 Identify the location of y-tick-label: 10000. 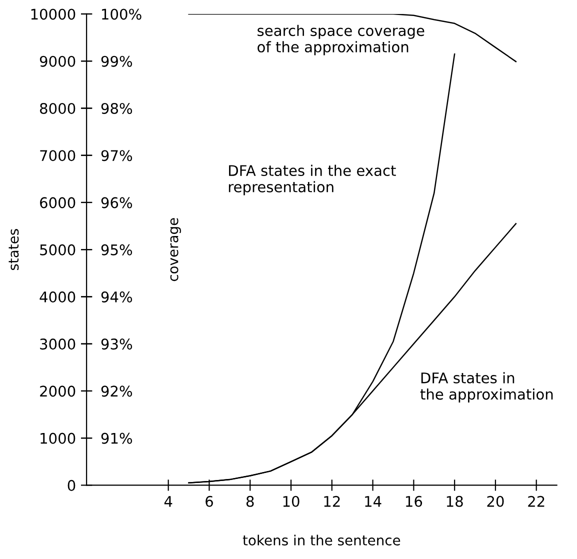
(53, 14).